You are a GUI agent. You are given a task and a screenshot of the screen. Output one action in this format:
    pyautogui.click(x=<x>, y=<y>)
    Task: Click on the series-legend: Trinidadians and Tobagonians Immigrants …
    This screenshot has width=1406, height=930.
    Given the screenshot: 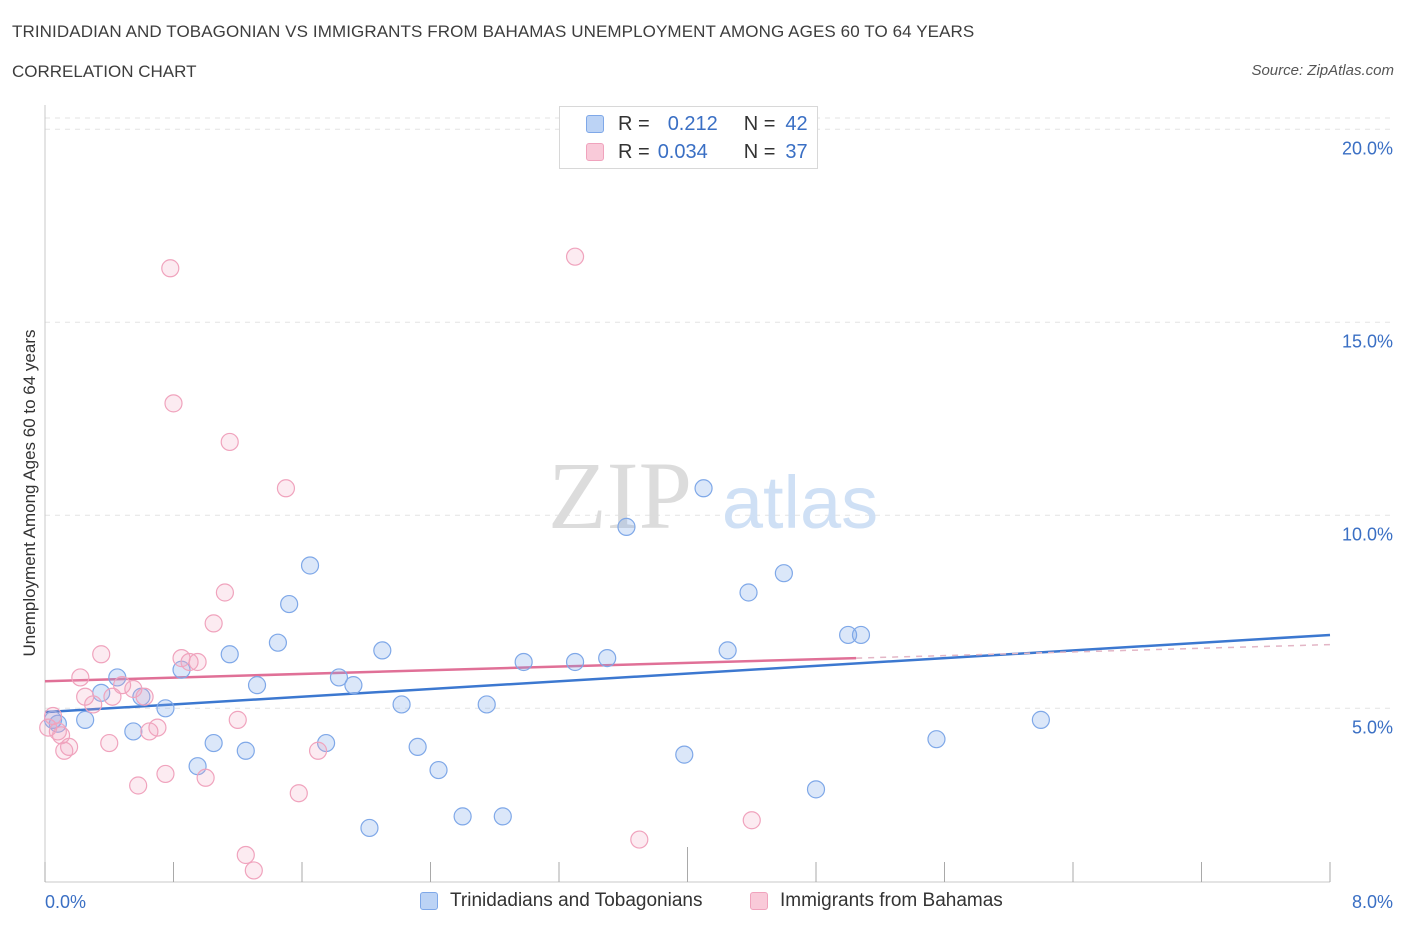 What is the action you would take?
    pyautogui.click(x=703, y=902)
    